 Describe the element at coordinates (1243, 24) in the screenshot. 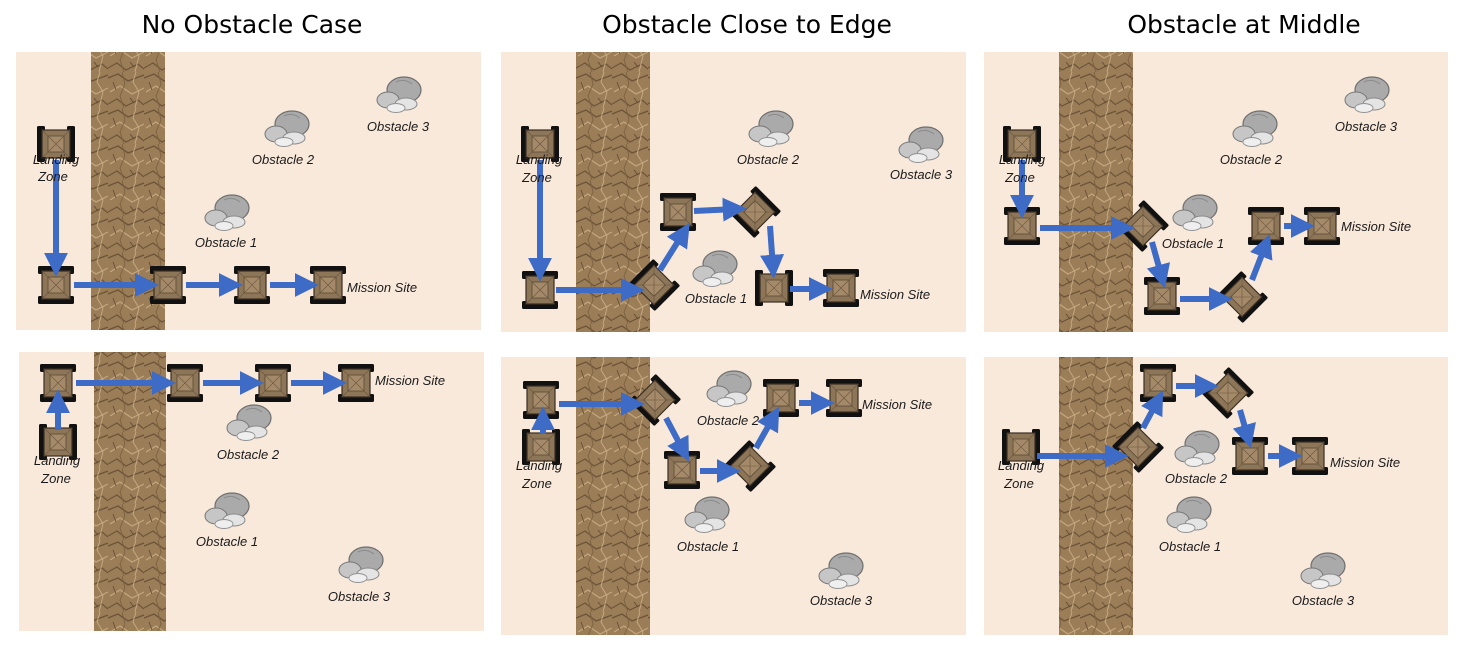

I see `column-title-at-middle: Obstacle at Middle` at that location.